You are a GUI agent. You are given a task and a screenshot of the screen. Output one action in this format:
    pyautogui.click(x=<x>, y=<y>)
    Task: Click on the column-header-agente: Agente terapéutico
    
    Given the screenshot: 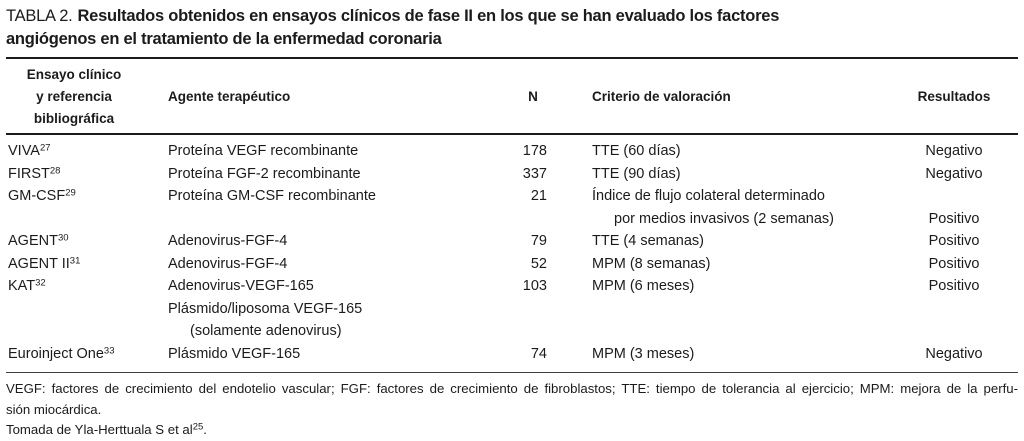 What is the action you would take?
    pyautogui.click(x=337, y=96)
    